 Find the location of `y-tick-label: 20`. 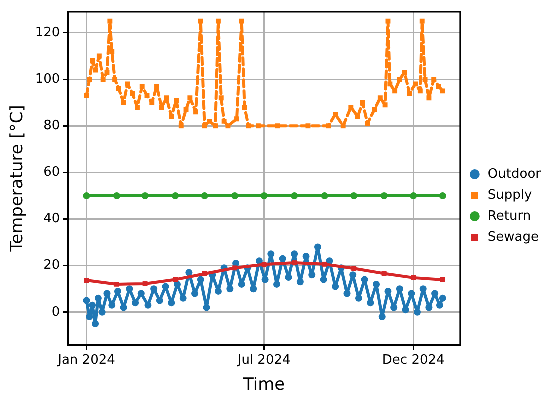

y-tick-label: 20 is located at coordinates (52, 266).